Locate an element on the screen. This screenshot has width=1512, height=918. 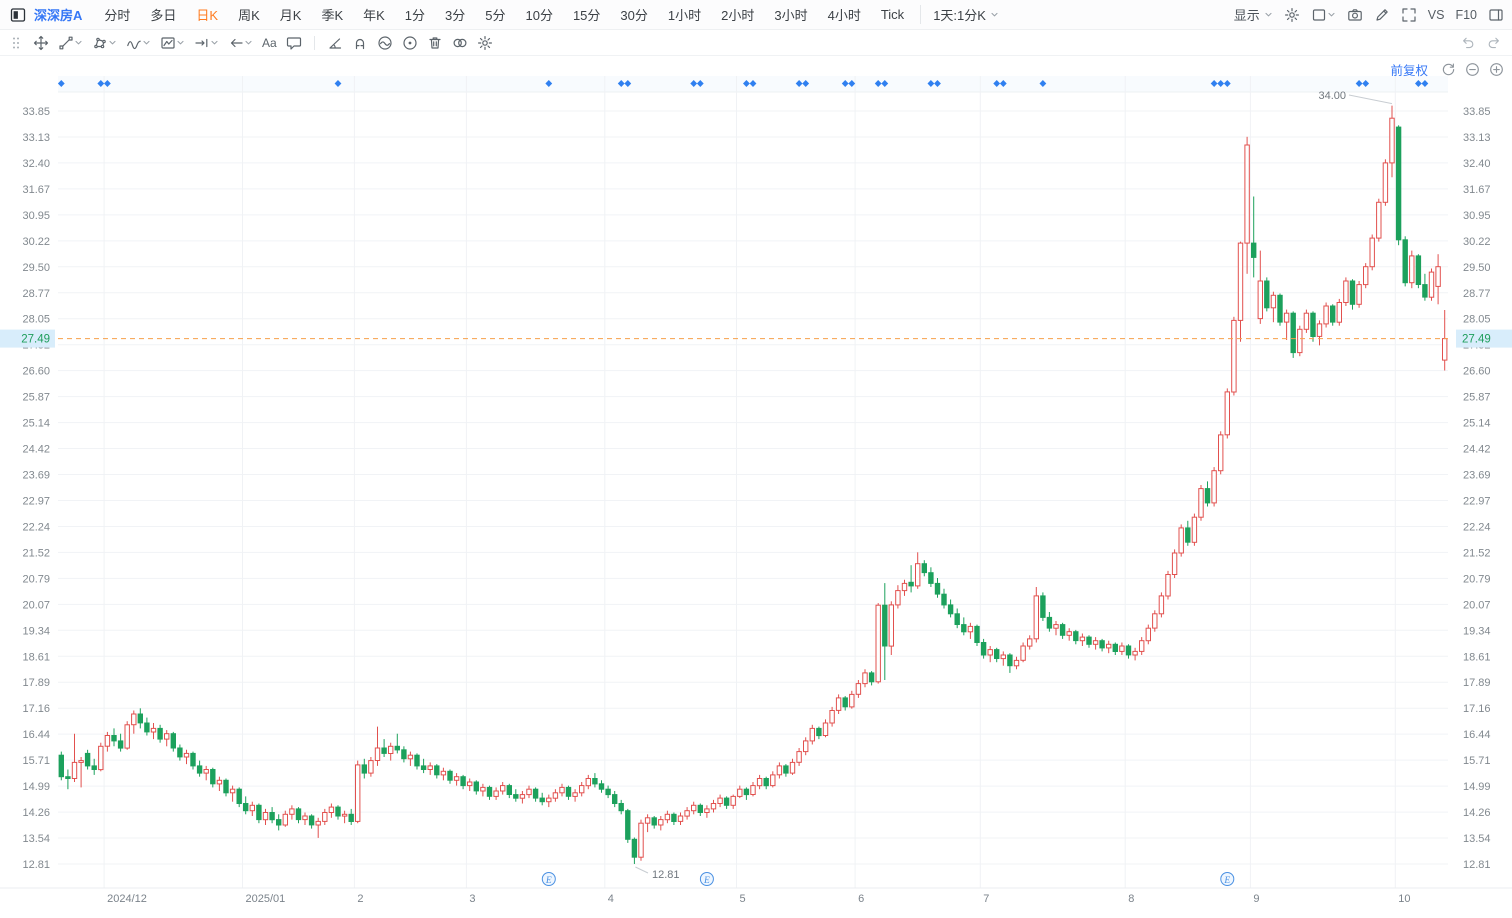
reset-view-icon is located at coordinates (1448, 69).